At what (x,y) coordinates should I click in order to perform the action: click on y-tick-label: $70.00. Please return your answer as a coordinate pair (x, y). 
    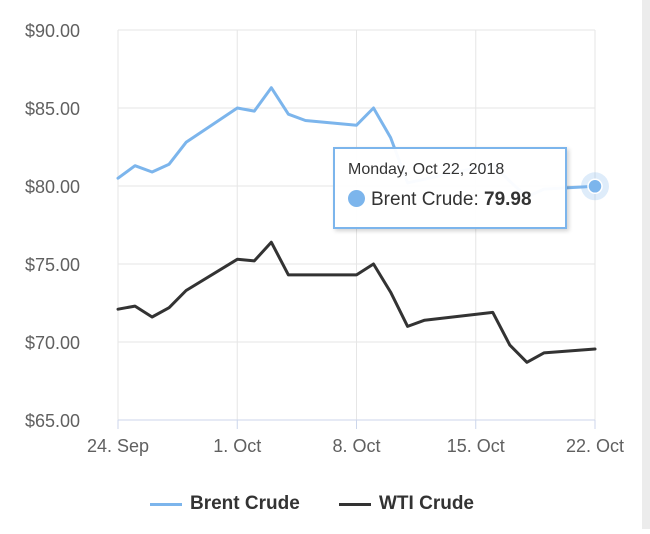
    Looking at the image, I should click on (52, 343).